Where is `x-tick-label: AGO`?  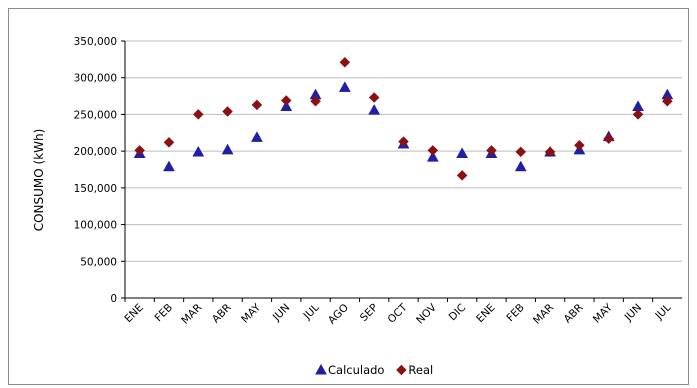
x-tick-label: AGO is located at coordinates (338, 314).